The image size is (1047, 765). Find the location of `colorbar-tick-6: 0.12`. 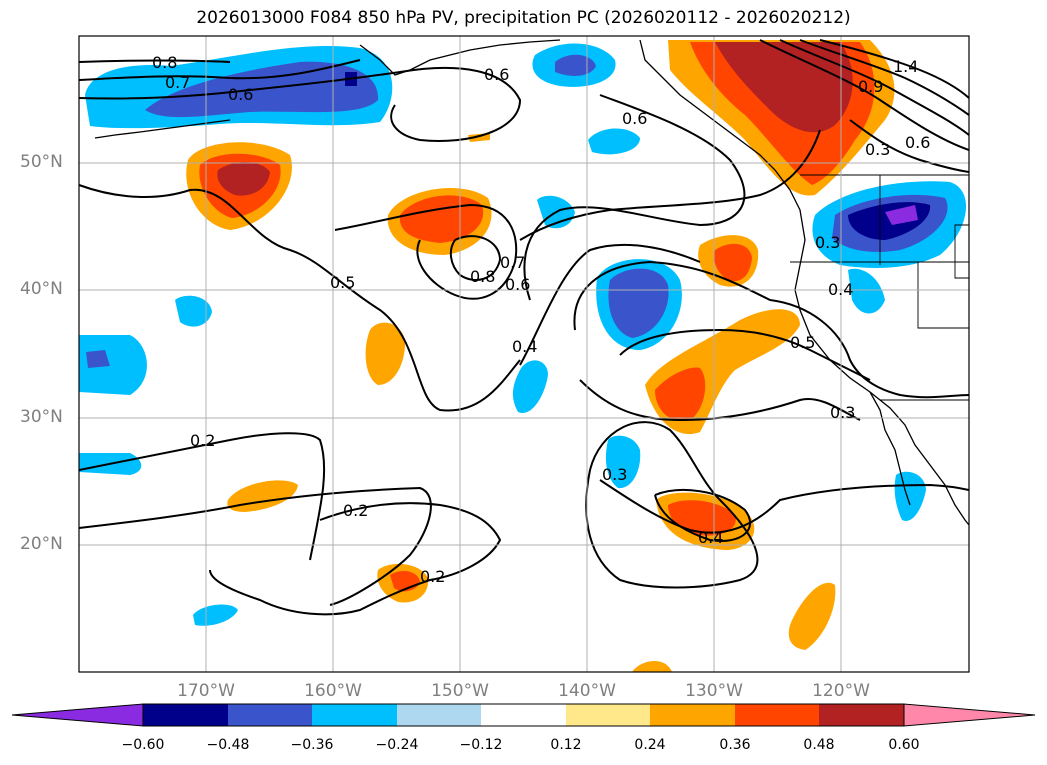

colorbar-tick-6: 0.12 is located at coordinates (566, 745).